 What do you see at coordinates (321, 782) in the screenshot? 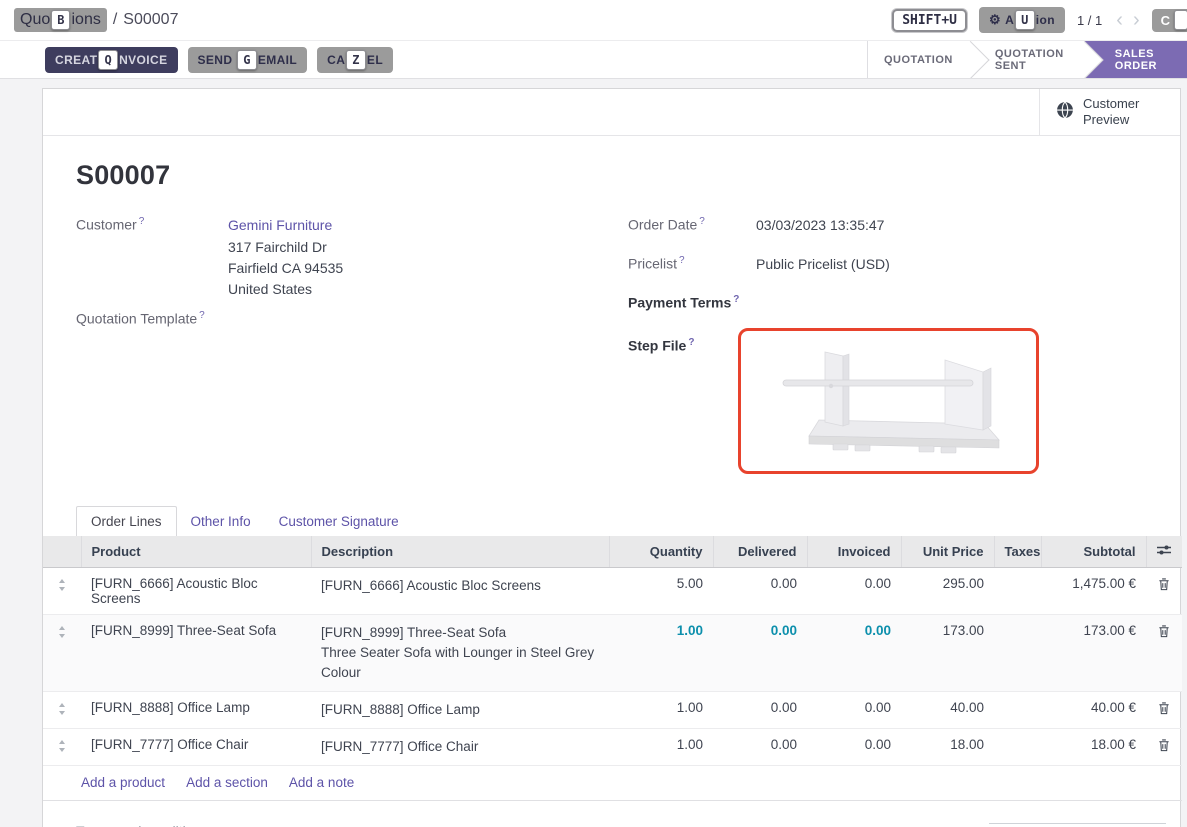
I see `add-a-note-link: Add a note` at bounding box center [321, 782].